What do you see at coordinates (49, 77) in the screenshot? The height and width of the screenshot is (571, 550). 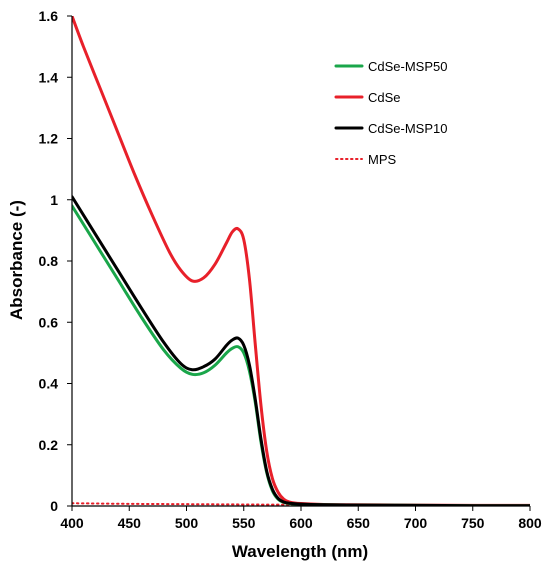 I see `y-tick-label: 1.4` at bounding box center [49, 77].